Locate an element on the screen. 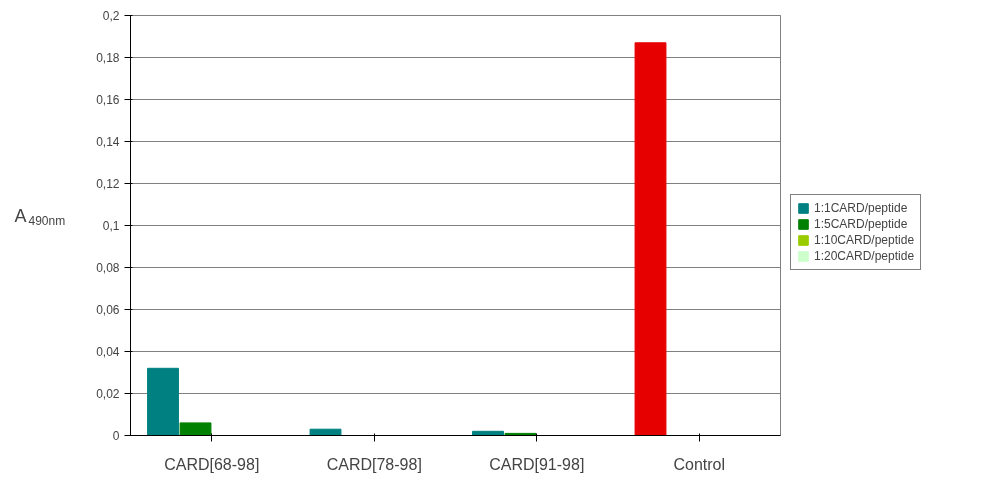 This screenshot has width=1002, height=488. y-tick-label: 0,1 is located at coordinates (111, 226).